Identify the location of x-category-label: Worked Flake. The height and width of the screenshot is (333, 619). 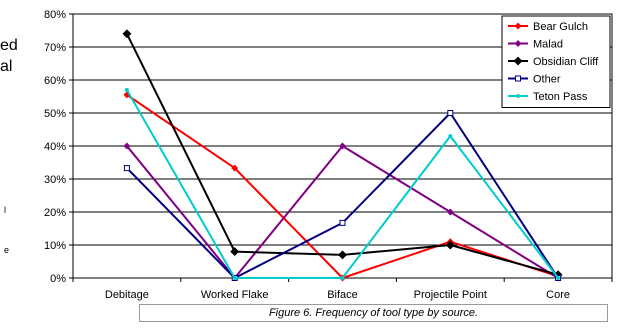
(235, 295).